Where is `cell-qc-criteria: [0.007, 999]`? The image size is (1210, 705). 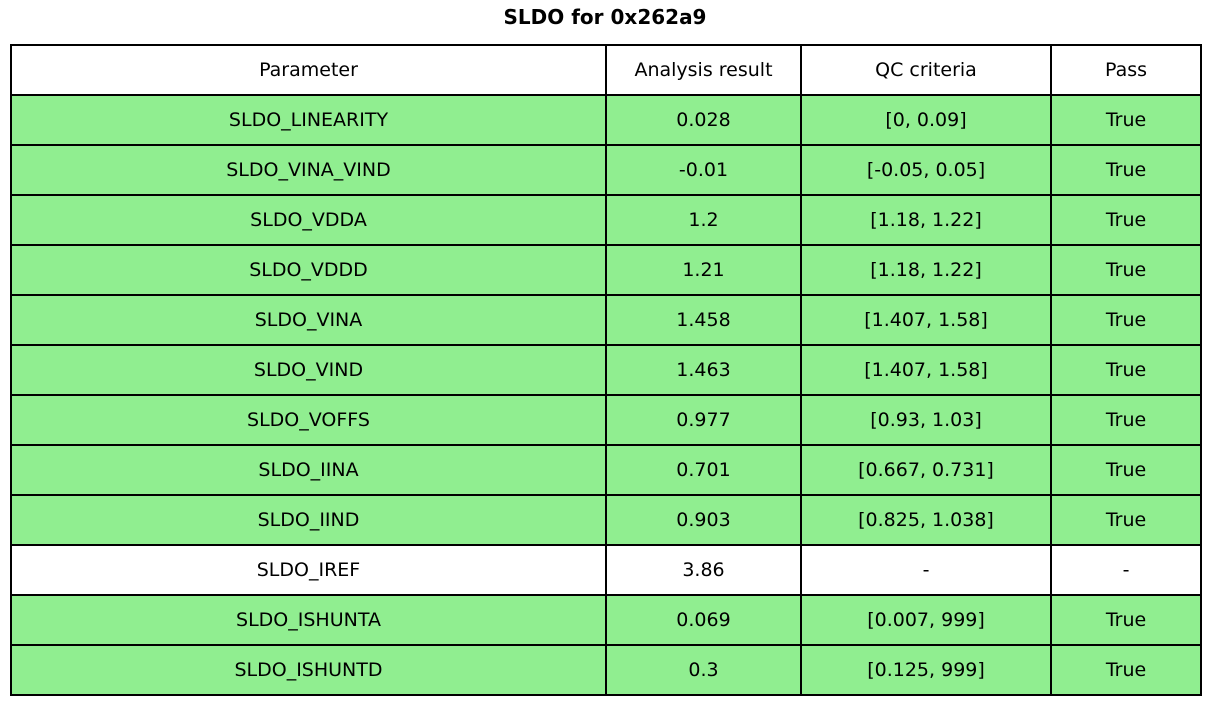 cell-qc-criteria: [0.007, 999] is located at coordinates (926, 620).